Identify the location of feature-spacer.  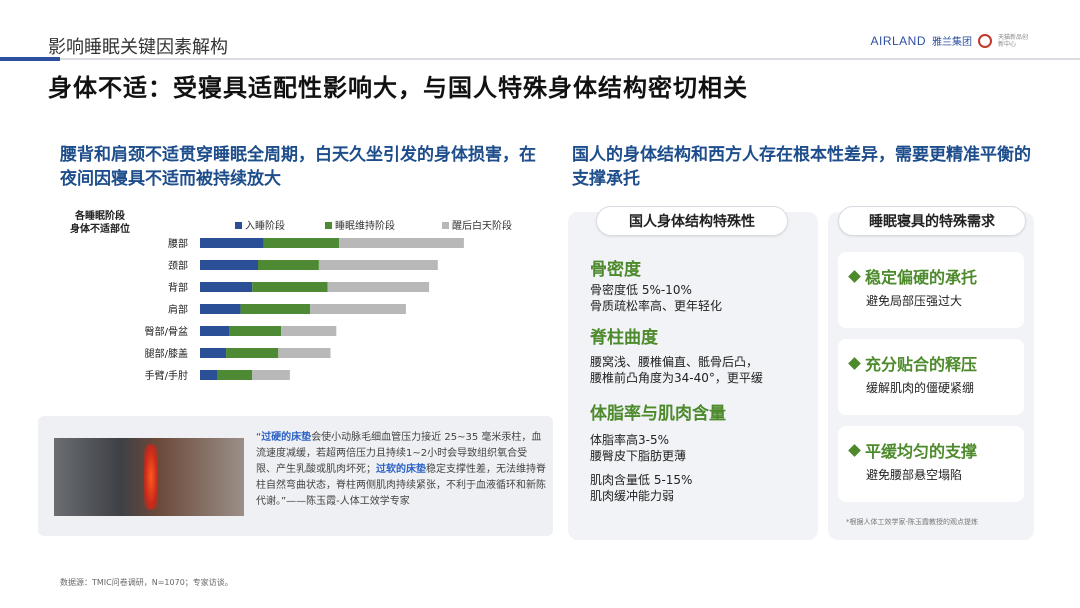
(700, 468).